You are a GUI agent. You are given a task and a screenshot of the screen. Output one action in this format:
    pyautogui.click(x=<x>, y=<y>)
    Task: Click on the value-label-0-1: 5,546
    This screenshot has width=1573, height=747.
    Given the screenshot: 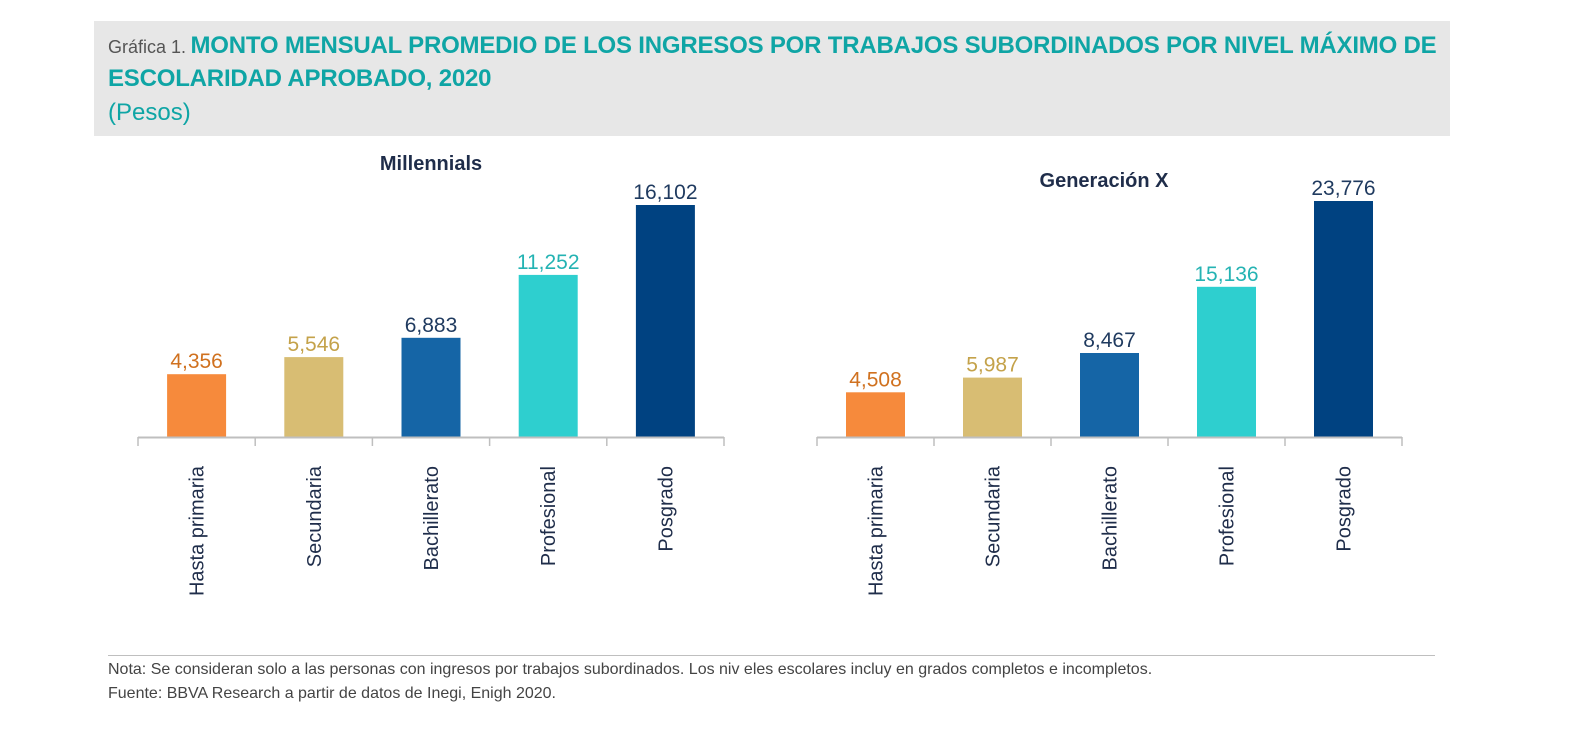 What is the action you would take?
    pyautogui.click(x=314, y=344)
    